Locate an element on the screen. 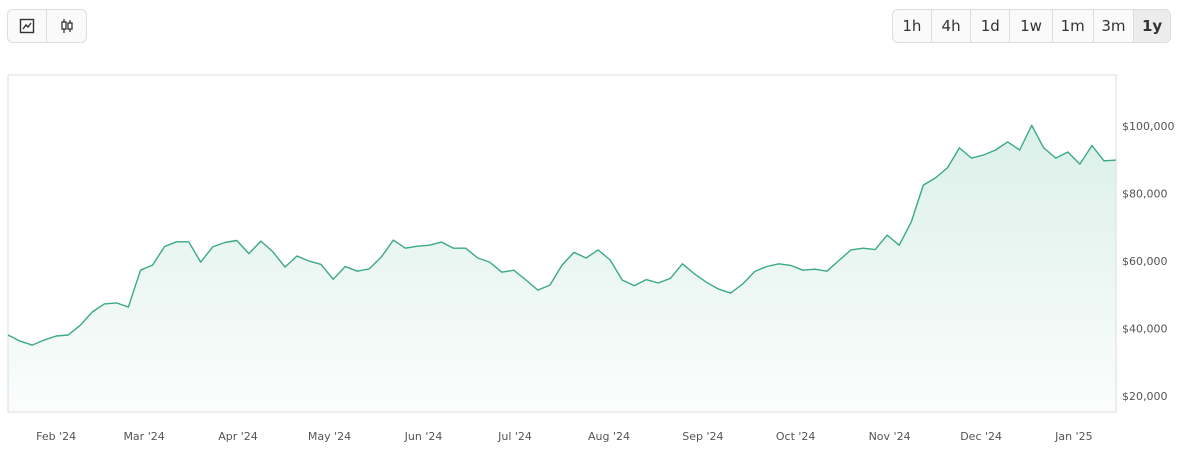 The width and height of the screenshot is (1200, 470). candle-icon is located at coordinates (66, 26).